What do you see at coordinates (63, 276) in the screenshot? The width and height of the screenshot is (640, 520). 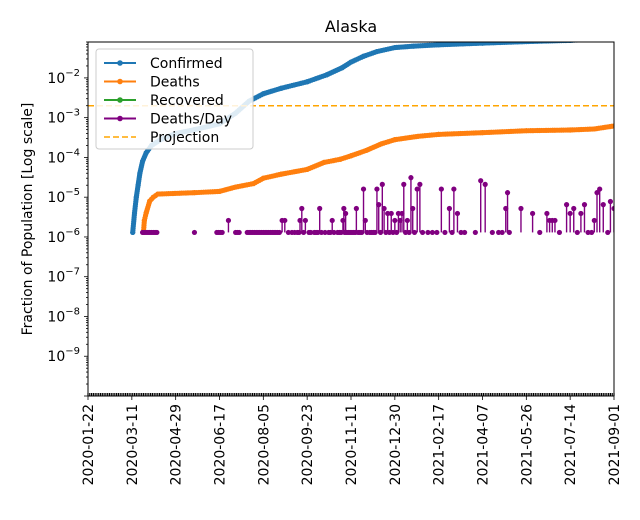 I see `y-tick-label: 10⁻⁷` at bounding box center [63, 276].